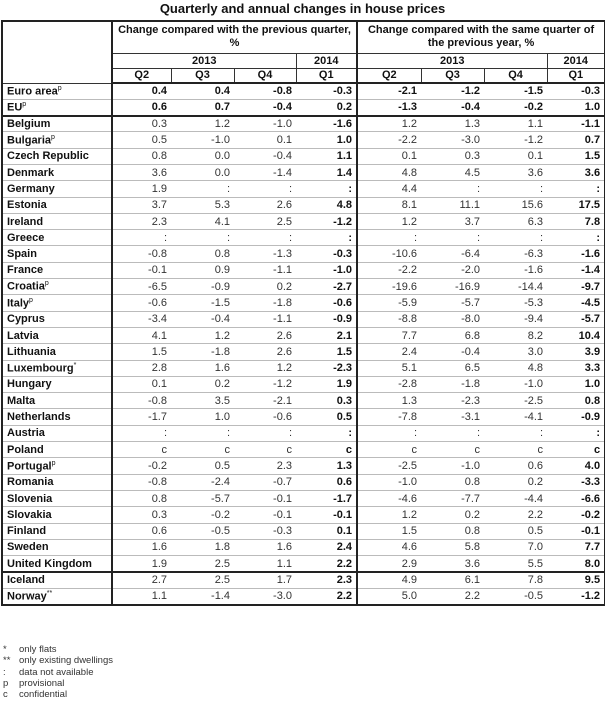  What do you see at coordinates (18, 303) in the screenshot?
I see `country-name: Italy` at bounding box center [18, 303].